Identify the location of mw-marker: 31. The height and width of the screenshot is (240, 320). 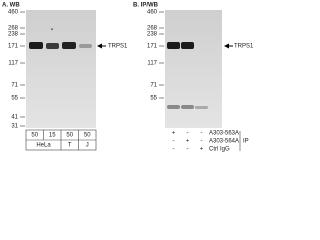
(14, 127).